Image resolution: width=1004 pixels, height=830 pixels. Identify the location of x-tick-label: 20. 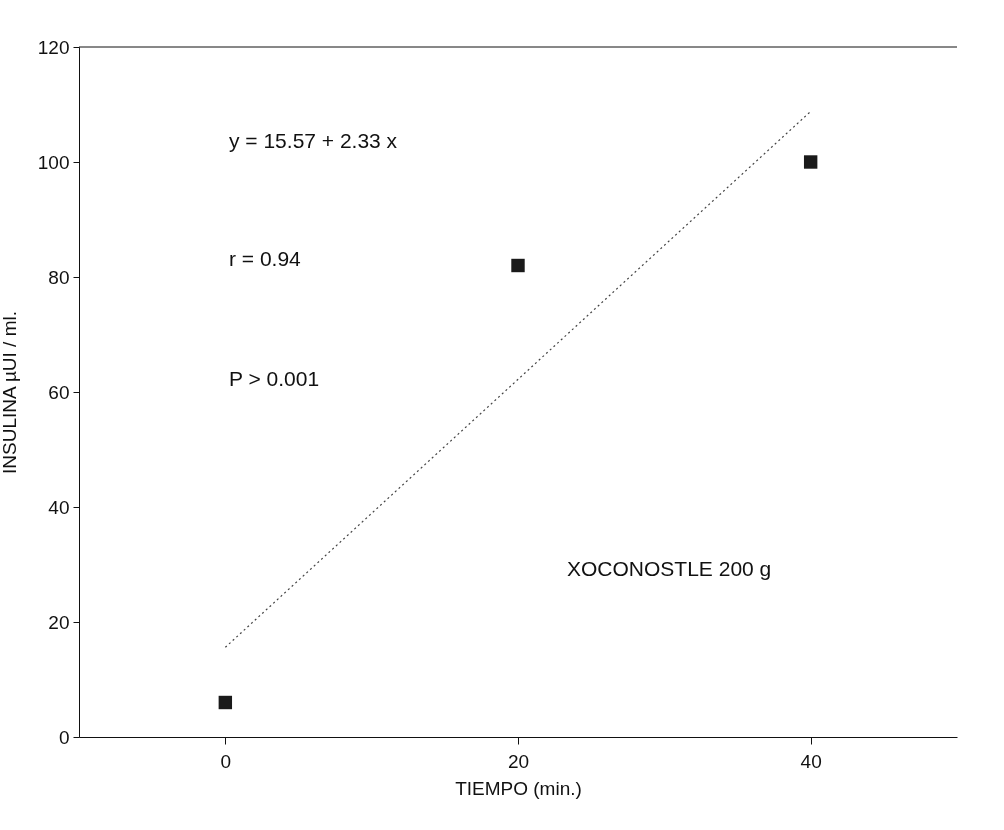
(518, 761).